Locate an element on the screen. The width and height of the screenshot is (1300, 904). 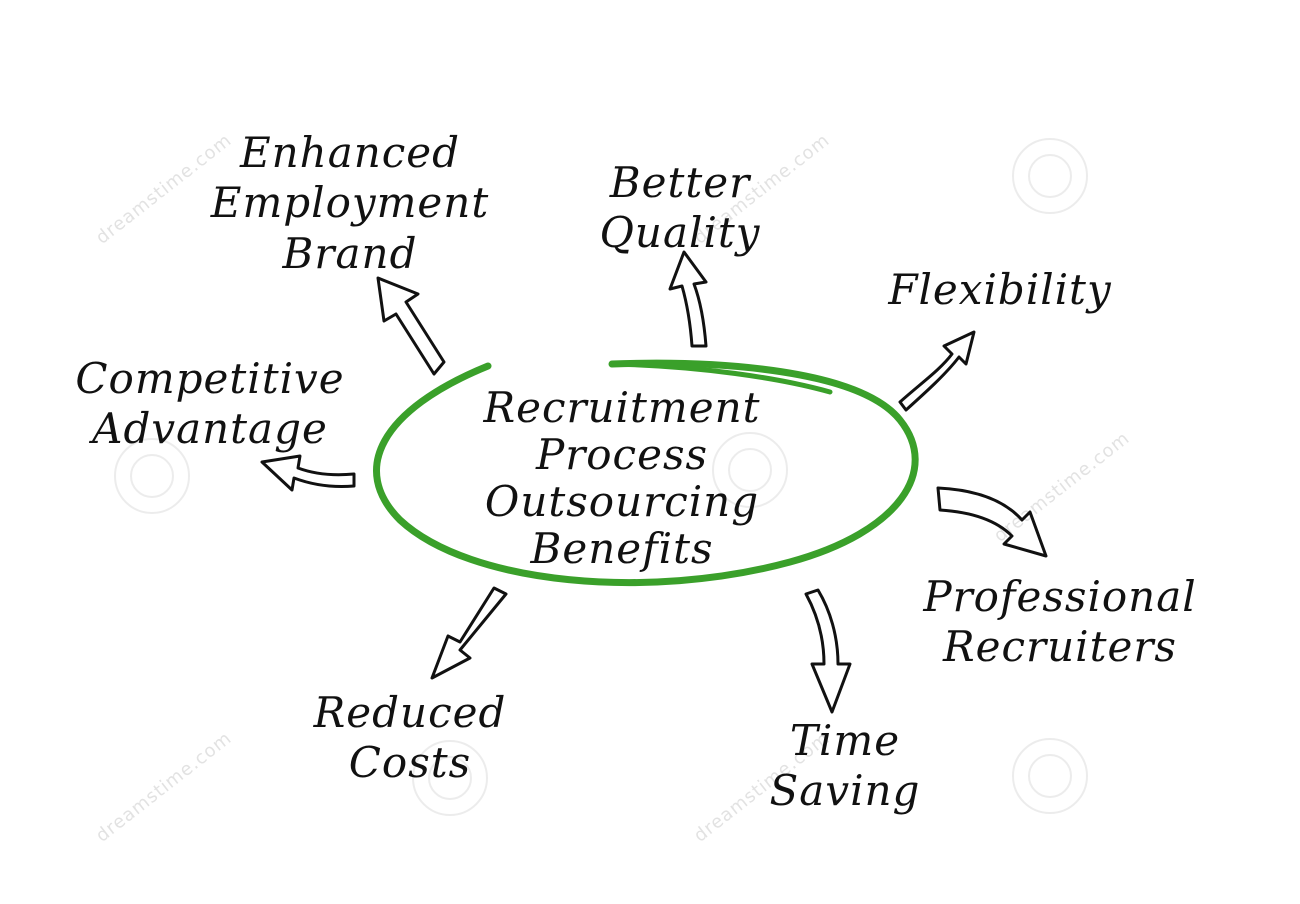
arrow-to-professional-recruiters is located at coordinates (992, 522).